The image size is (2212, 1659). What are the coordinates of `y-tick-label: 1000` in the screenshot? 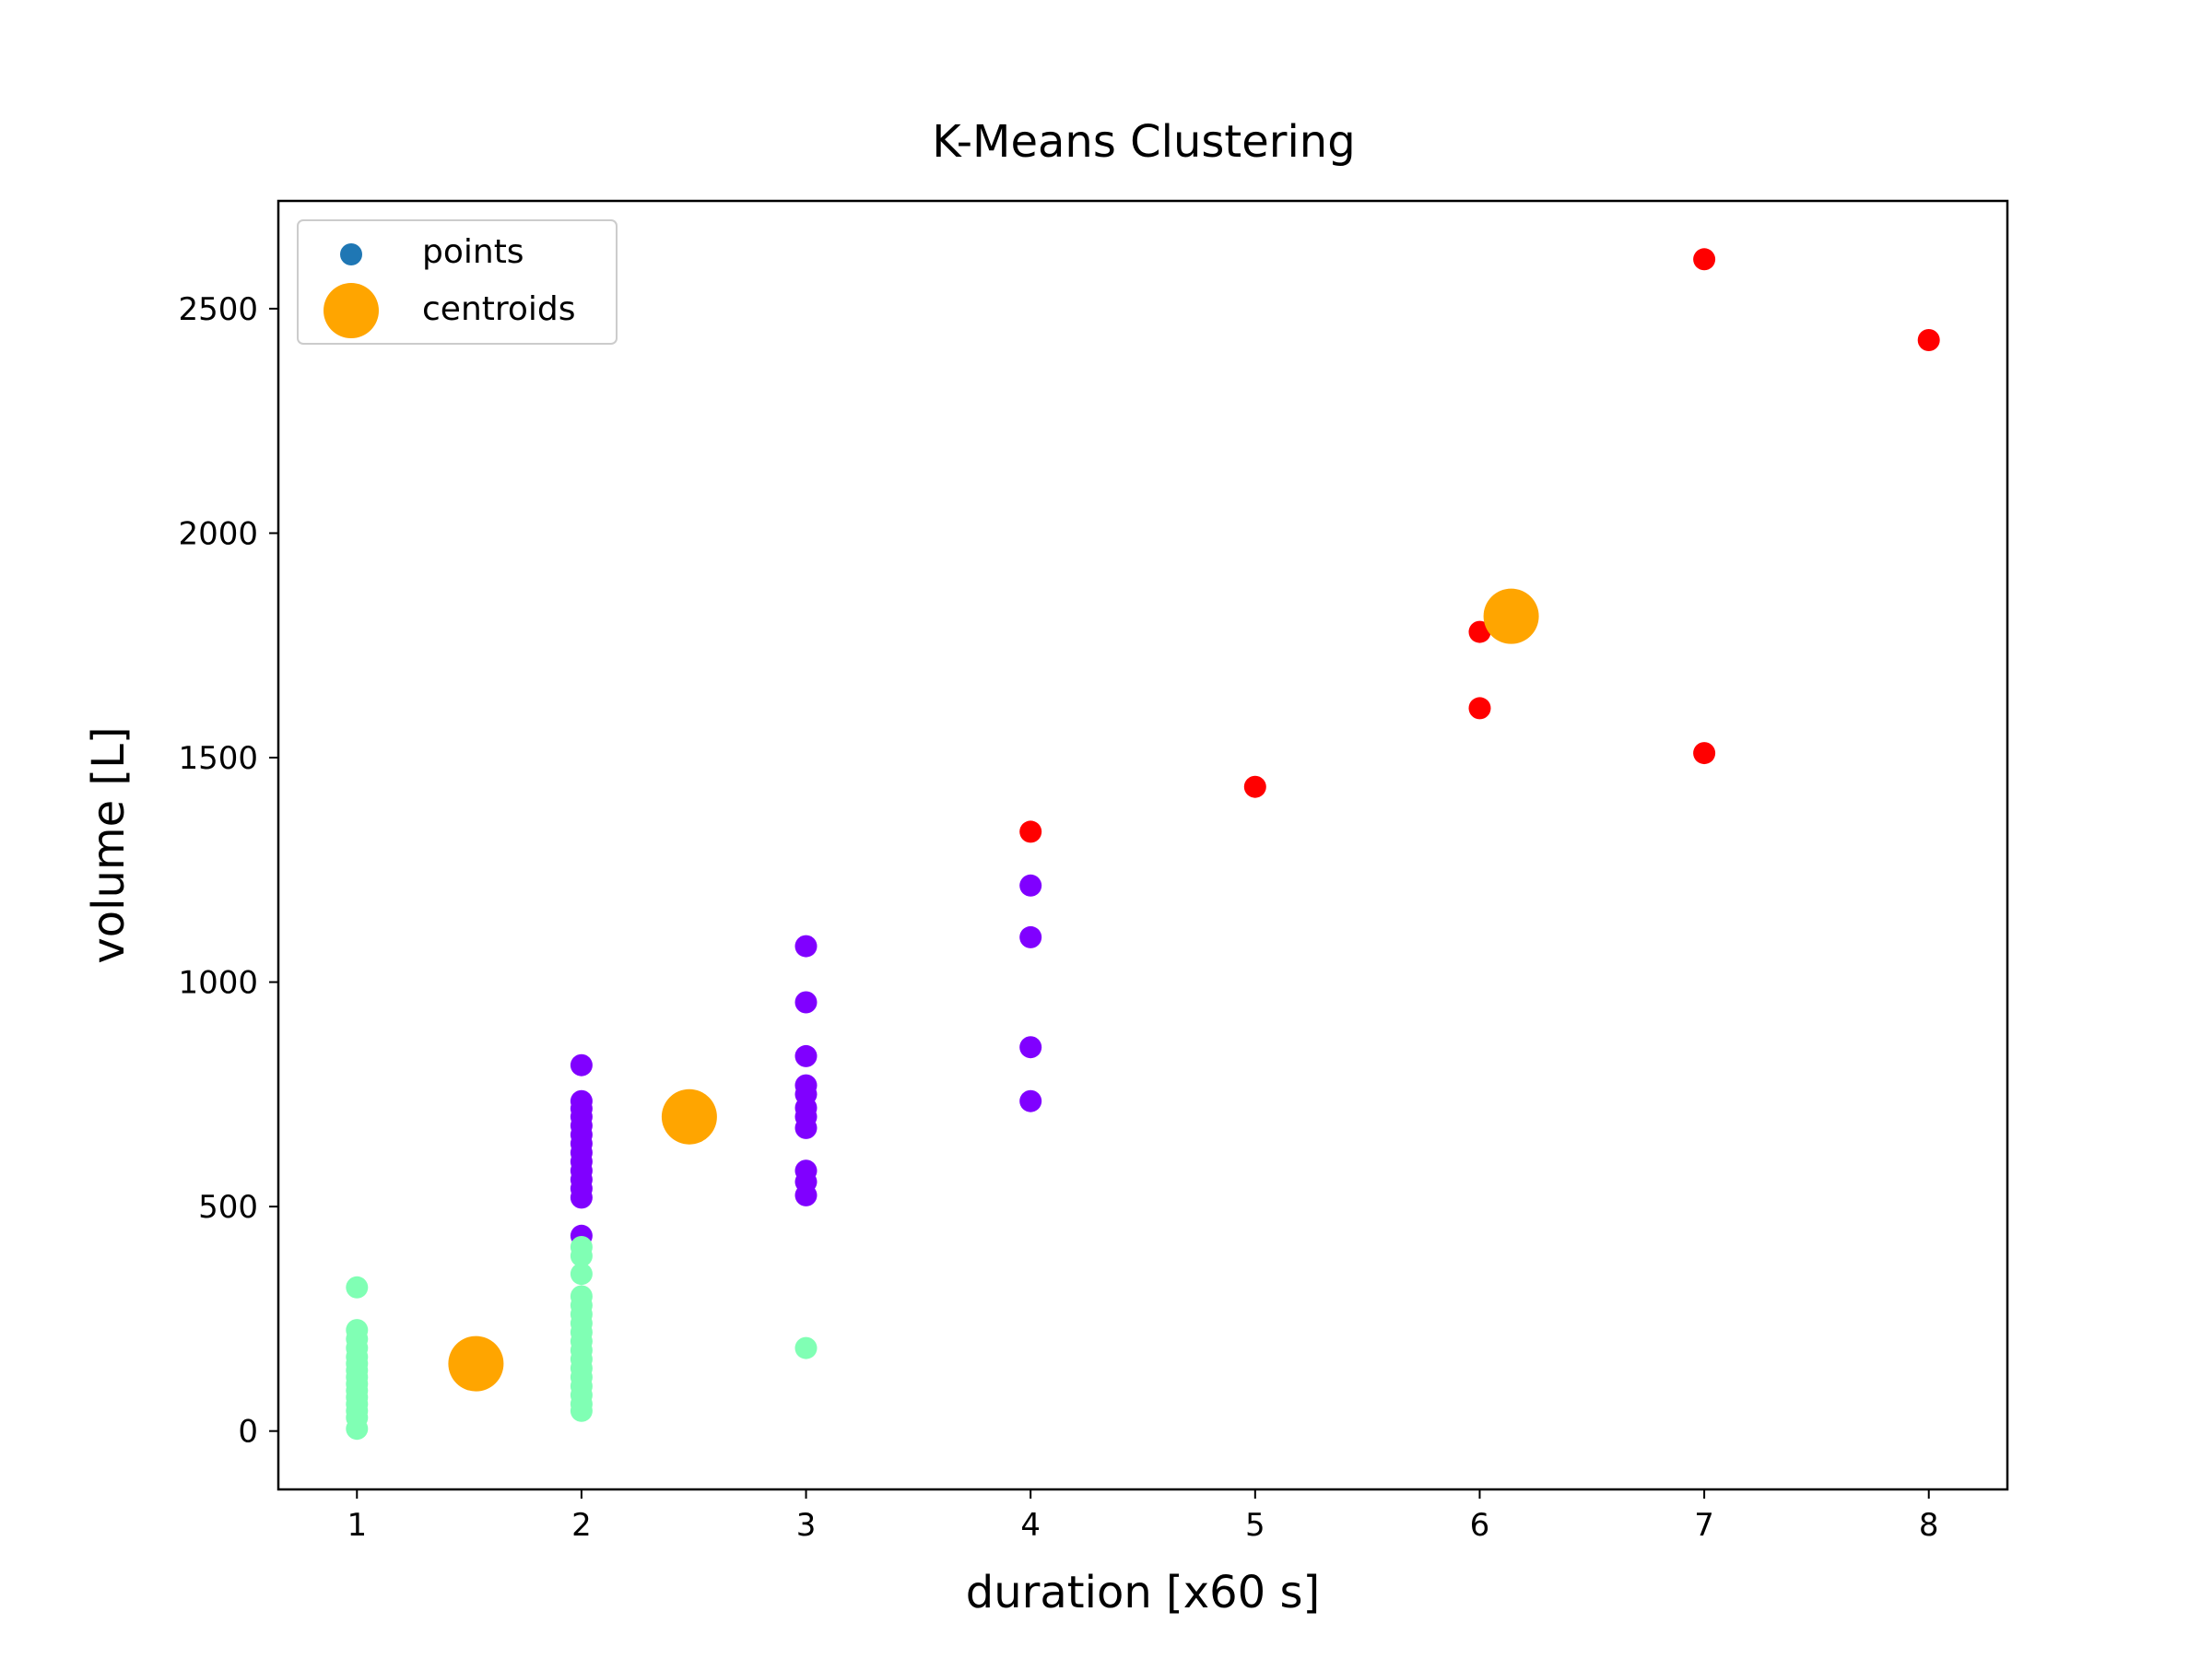 It's located at (218, 983).